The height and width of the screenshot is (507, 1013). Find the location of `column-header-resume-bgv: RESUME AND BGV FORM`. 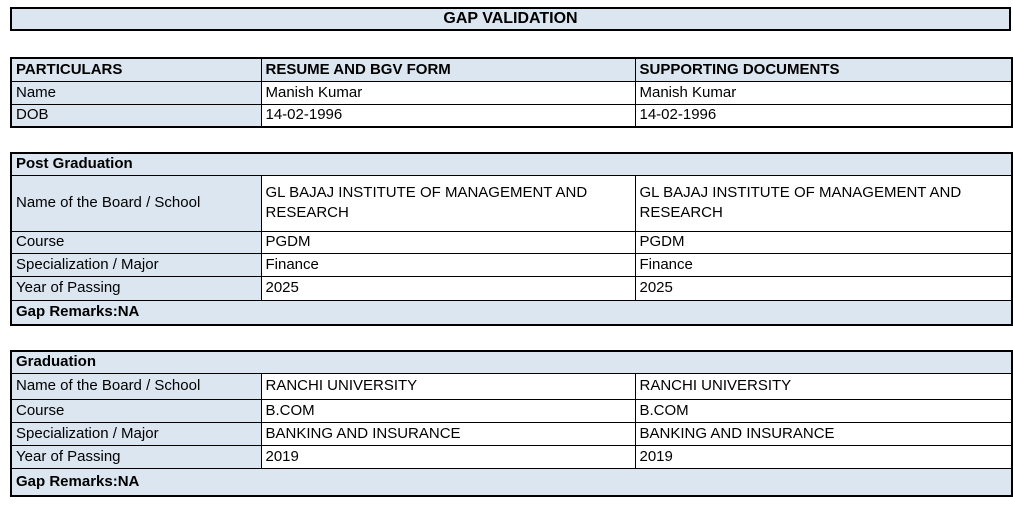

column-header-resume-bgv: RESUME AND BGV FORM is located at coordinates (448, 69).